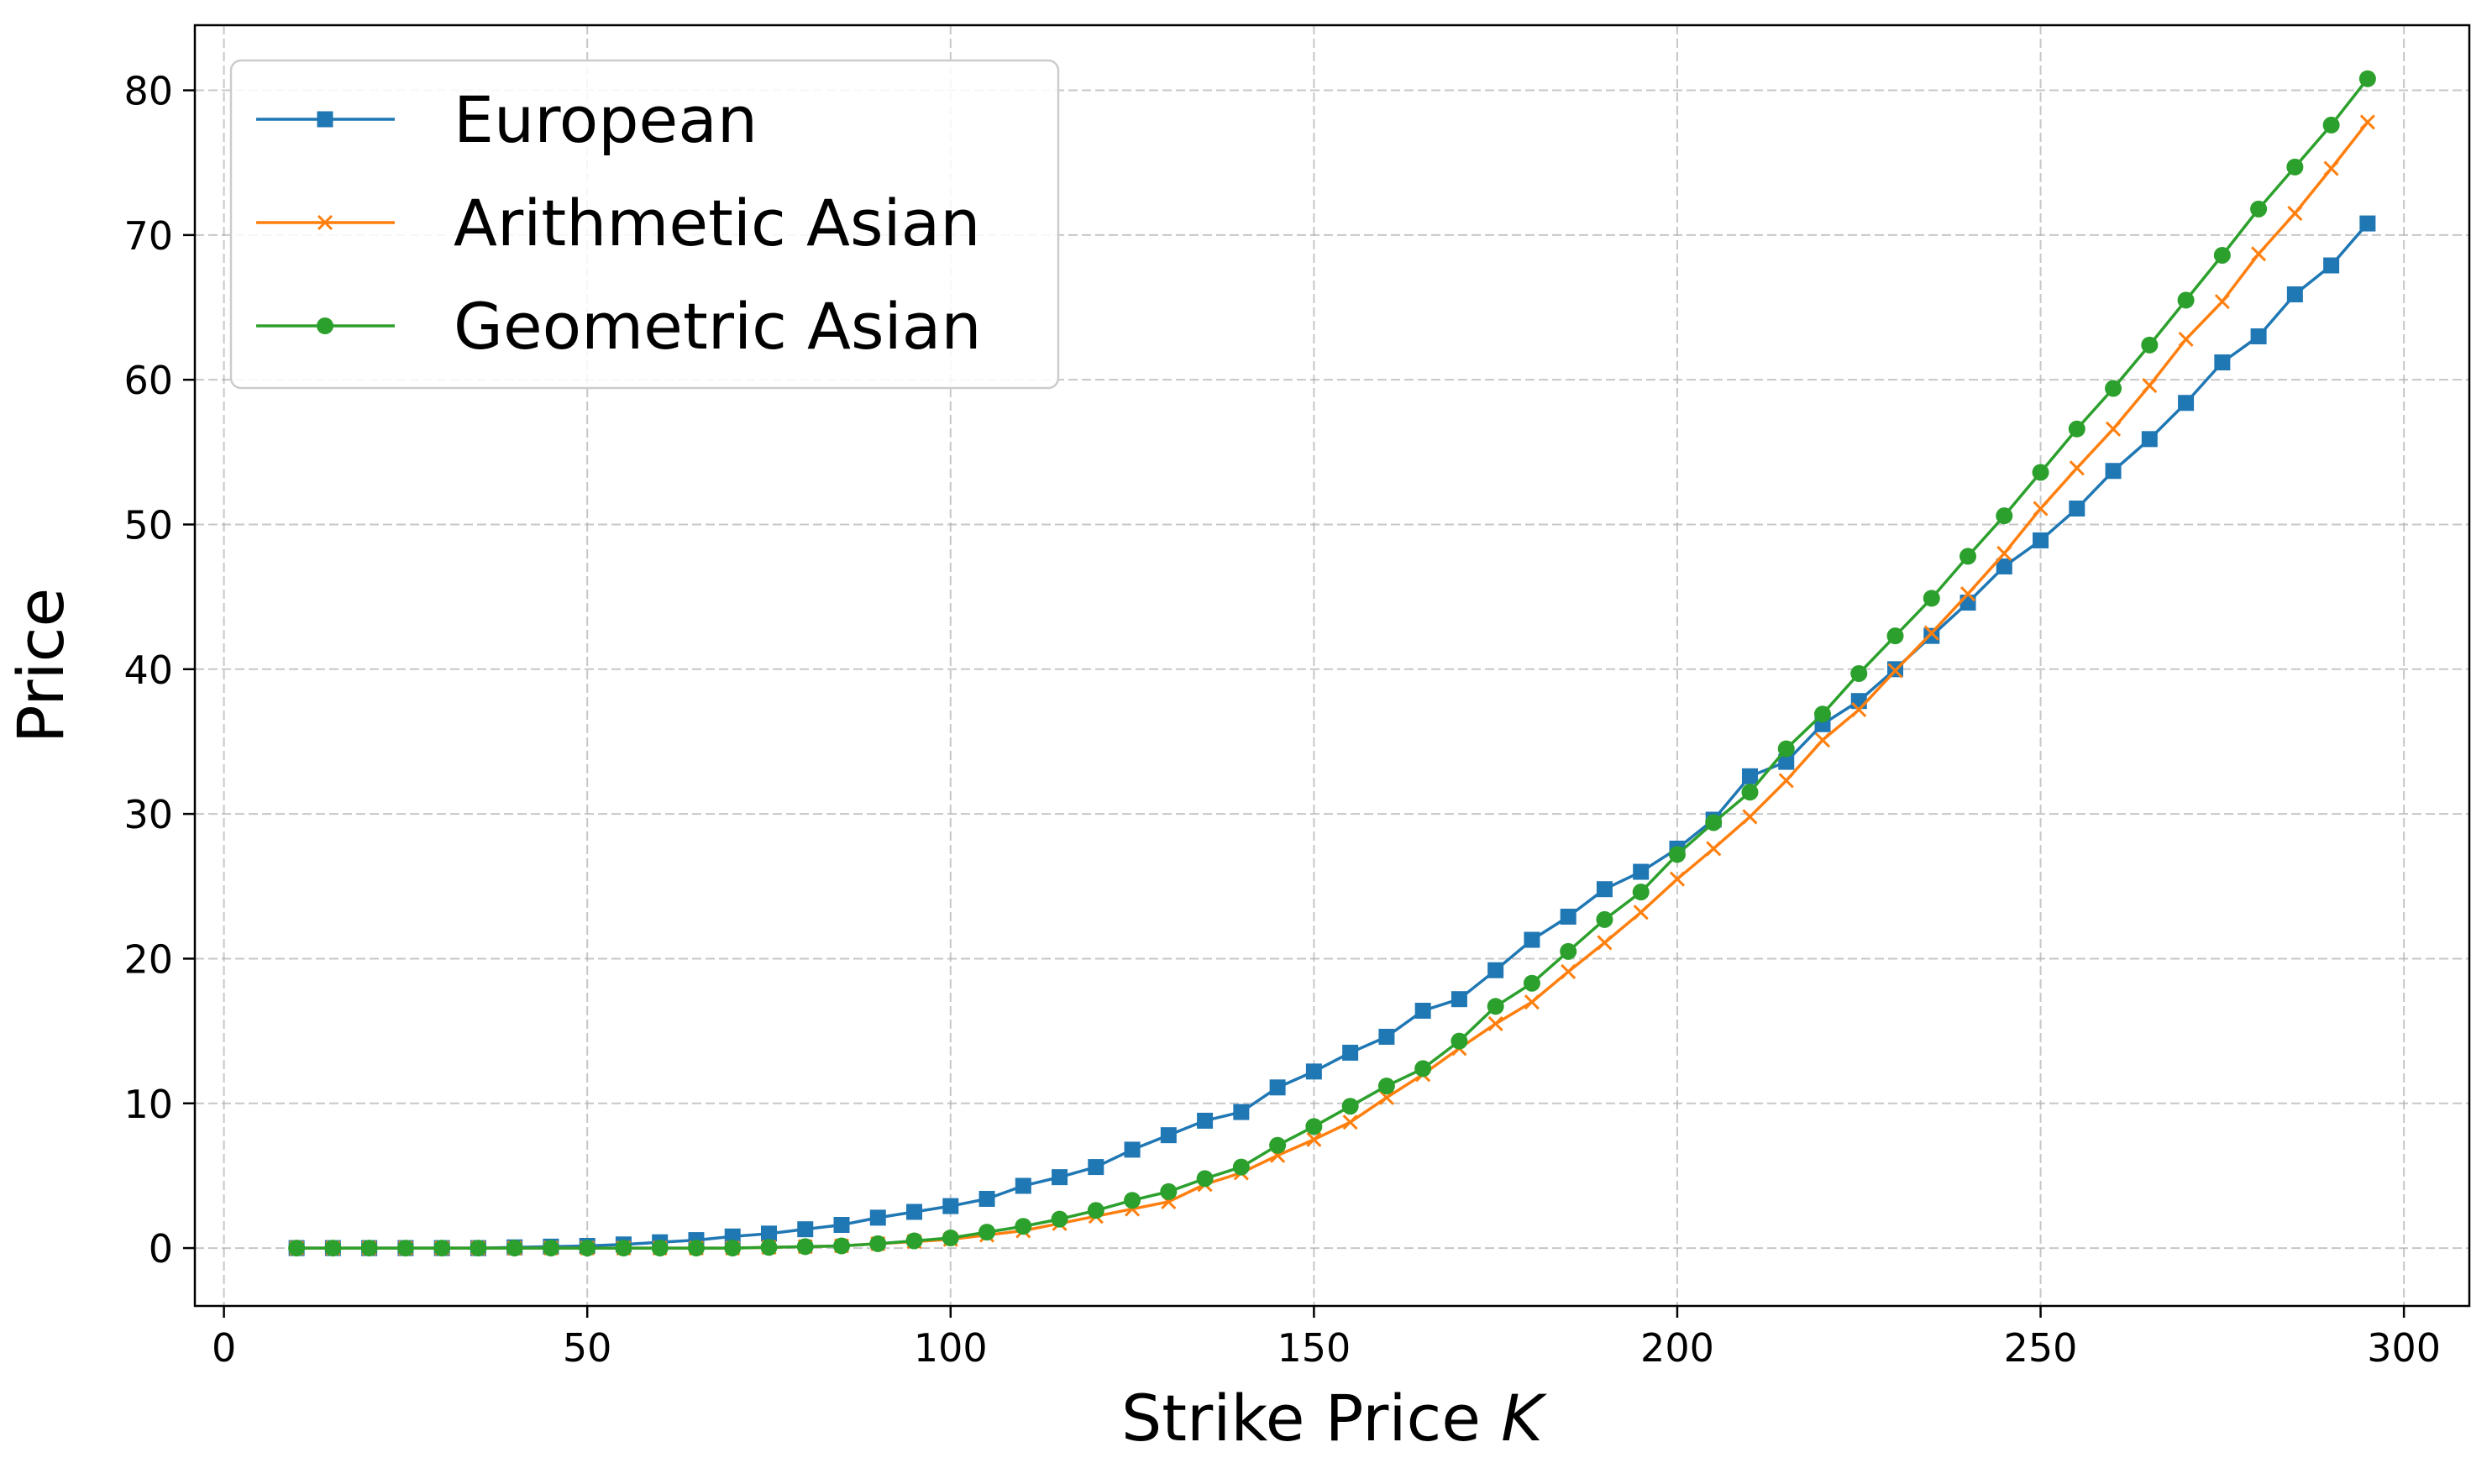 The height and width of the screenshot is (1484, 2492). What do you see at coordinates (148, 525) in the screenshot?
I see `y-tick-label: 50` at bounding box center [148, 525].